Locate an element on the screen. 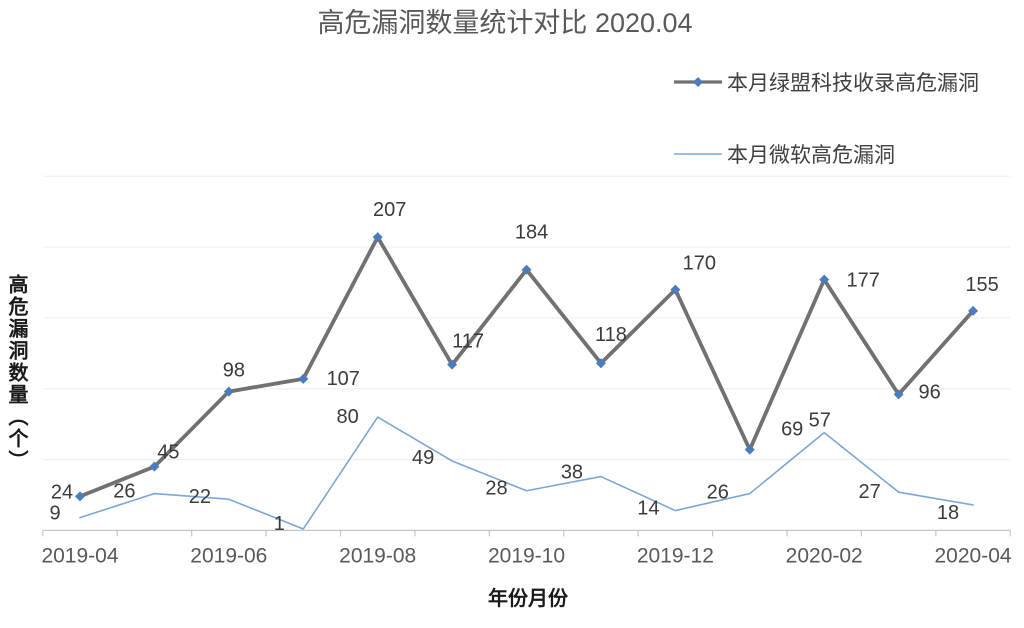  data-label: 207 is located at coordinates (389, 210).